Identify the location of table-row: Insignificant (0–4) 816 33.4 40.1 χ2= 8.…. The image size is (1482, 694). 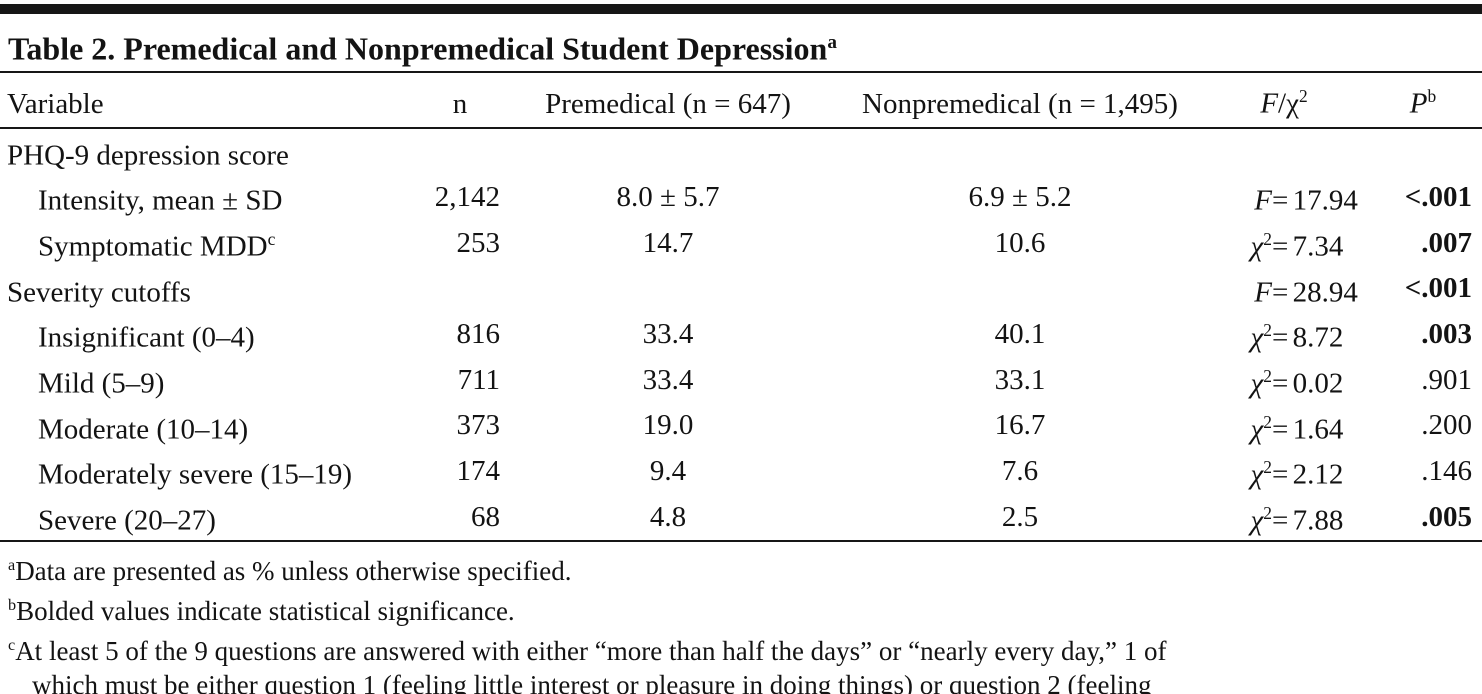
(741, 334).